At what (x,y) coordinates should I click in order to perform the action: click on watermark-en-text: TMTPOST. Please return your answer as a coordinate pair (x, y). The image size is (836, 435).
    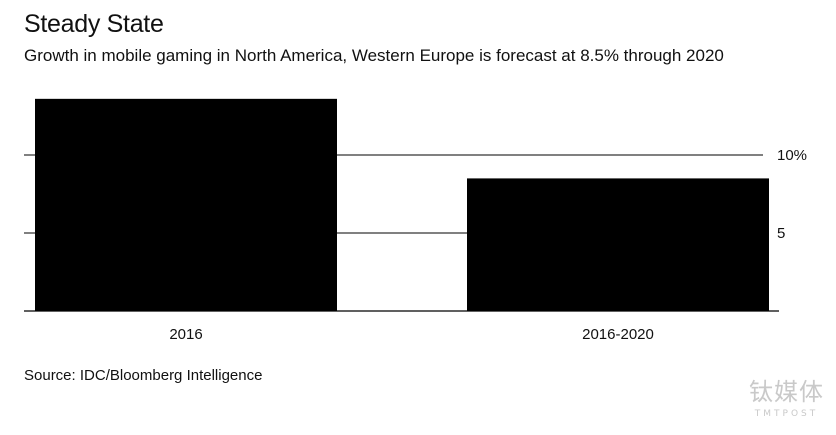
    Looking at the image, I should click on (786, 414).